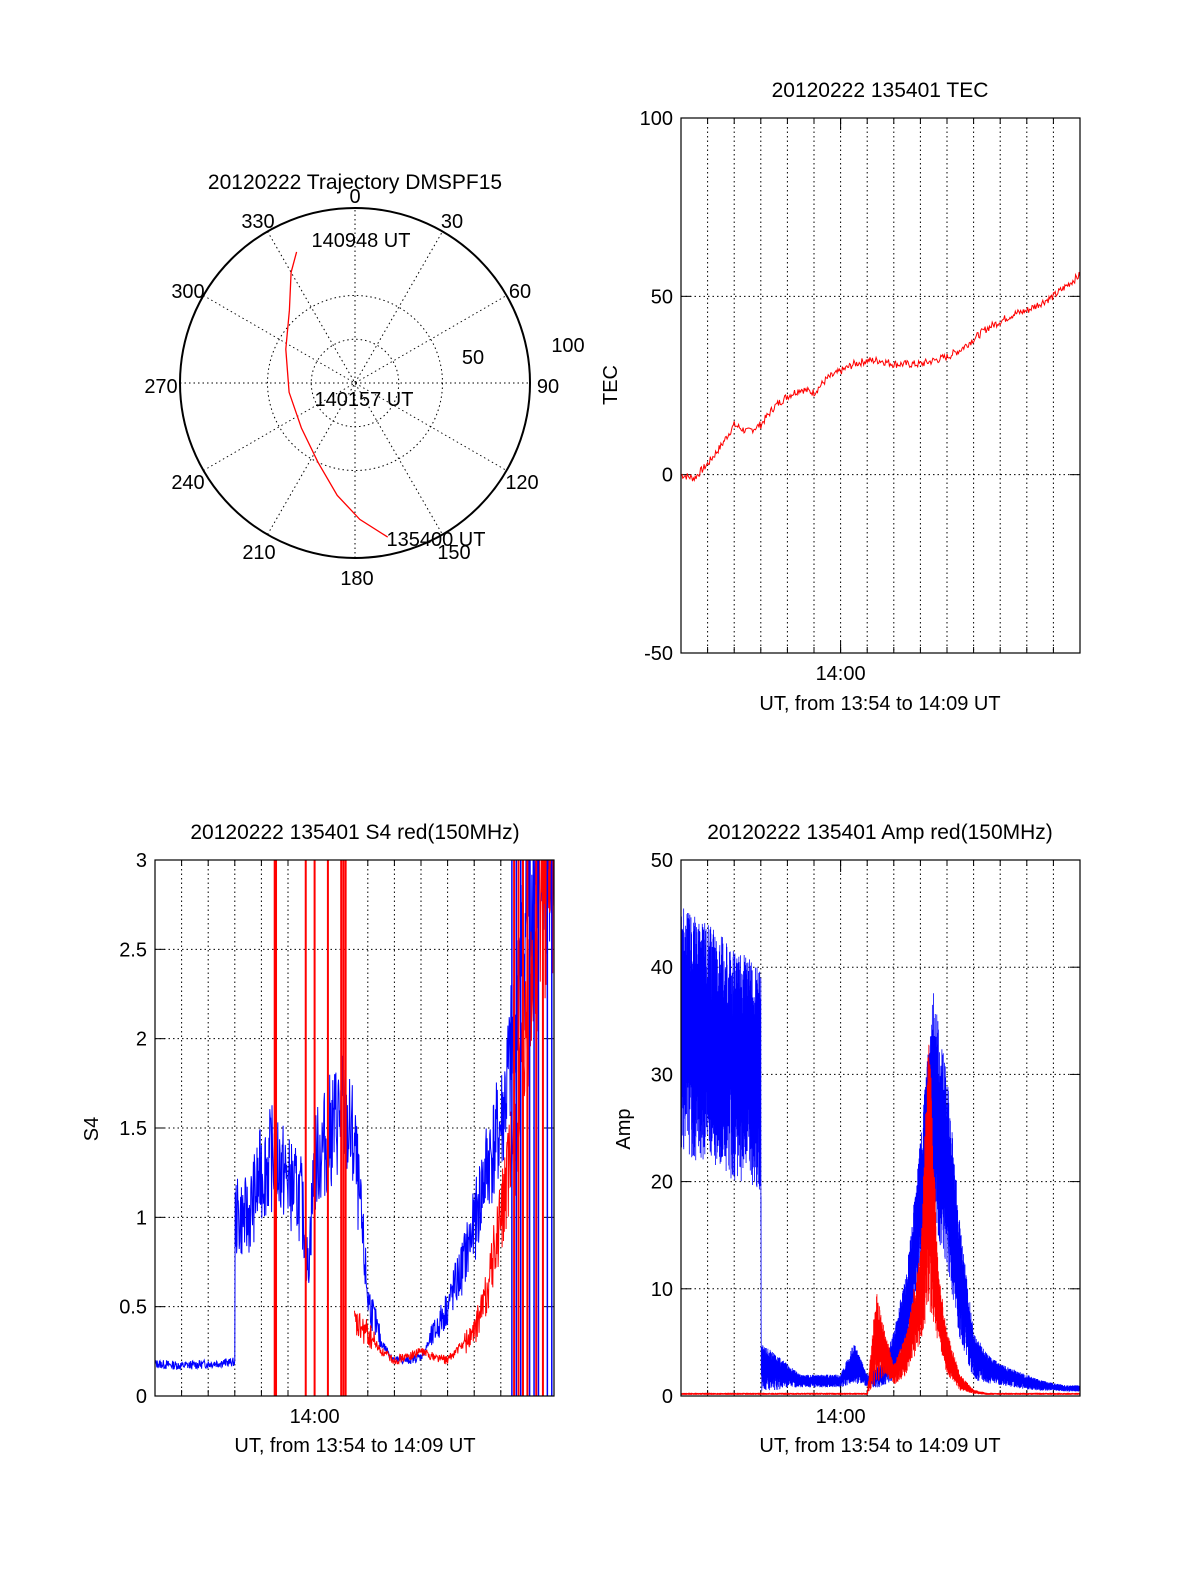  Describe the element at coordinates (656, 119) in the screenshot. I see `tec-y-tick-label: 100` at that location.